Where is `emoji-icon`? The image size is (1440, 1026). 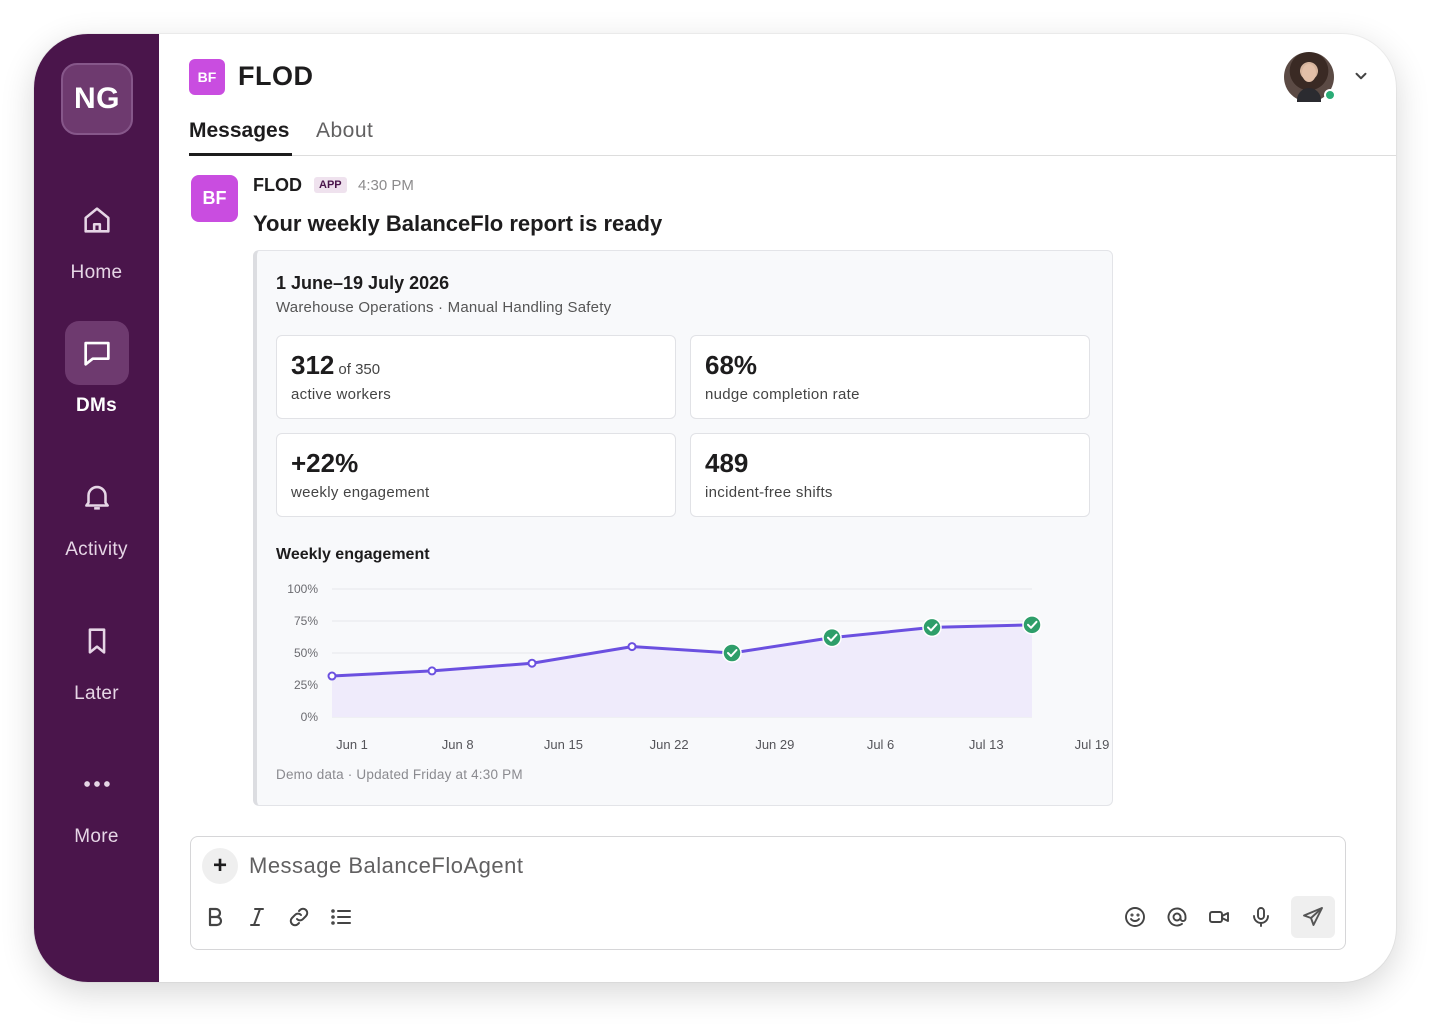 emoji-icon is located at coordinates (1135, 917).